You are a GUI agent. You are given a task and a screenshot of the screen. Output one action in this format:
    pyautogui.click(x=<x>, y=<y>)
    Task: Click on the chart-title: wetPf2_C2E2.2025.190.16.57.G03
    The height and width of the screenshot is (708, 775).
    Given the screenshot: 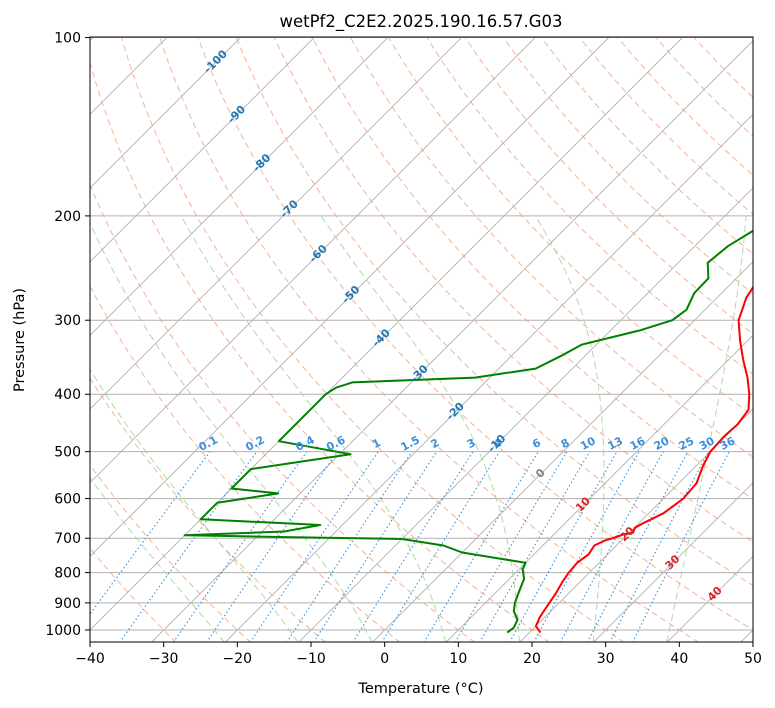 What is the action you would take?
    pyautogui.click(x=420, y=22)
    